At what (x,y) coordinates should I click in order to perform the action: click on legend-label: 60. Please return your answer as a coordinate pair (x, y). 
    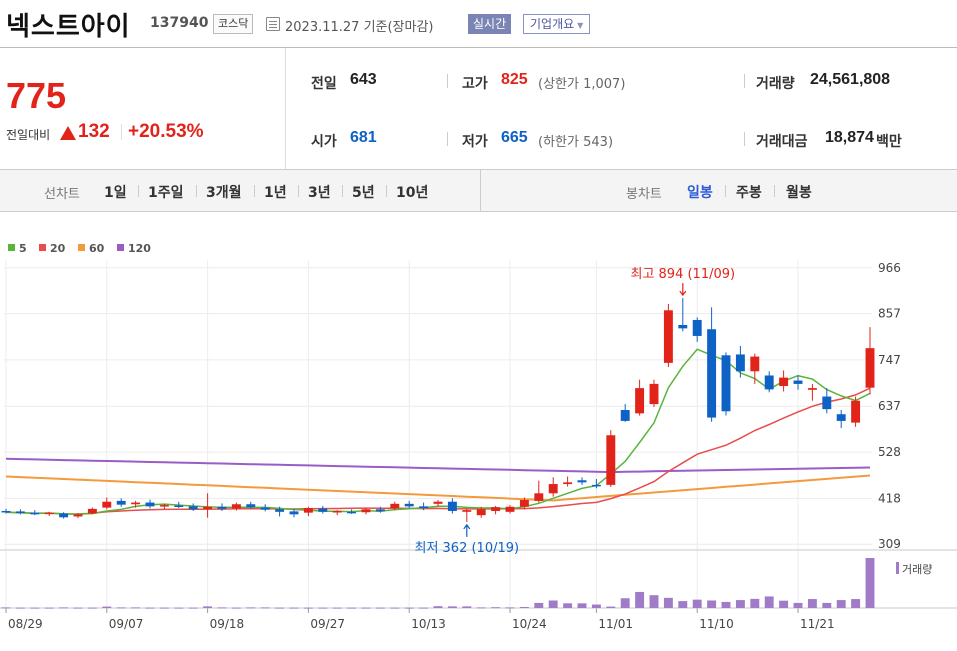
    Looking at the image, I should click on (97, 248).